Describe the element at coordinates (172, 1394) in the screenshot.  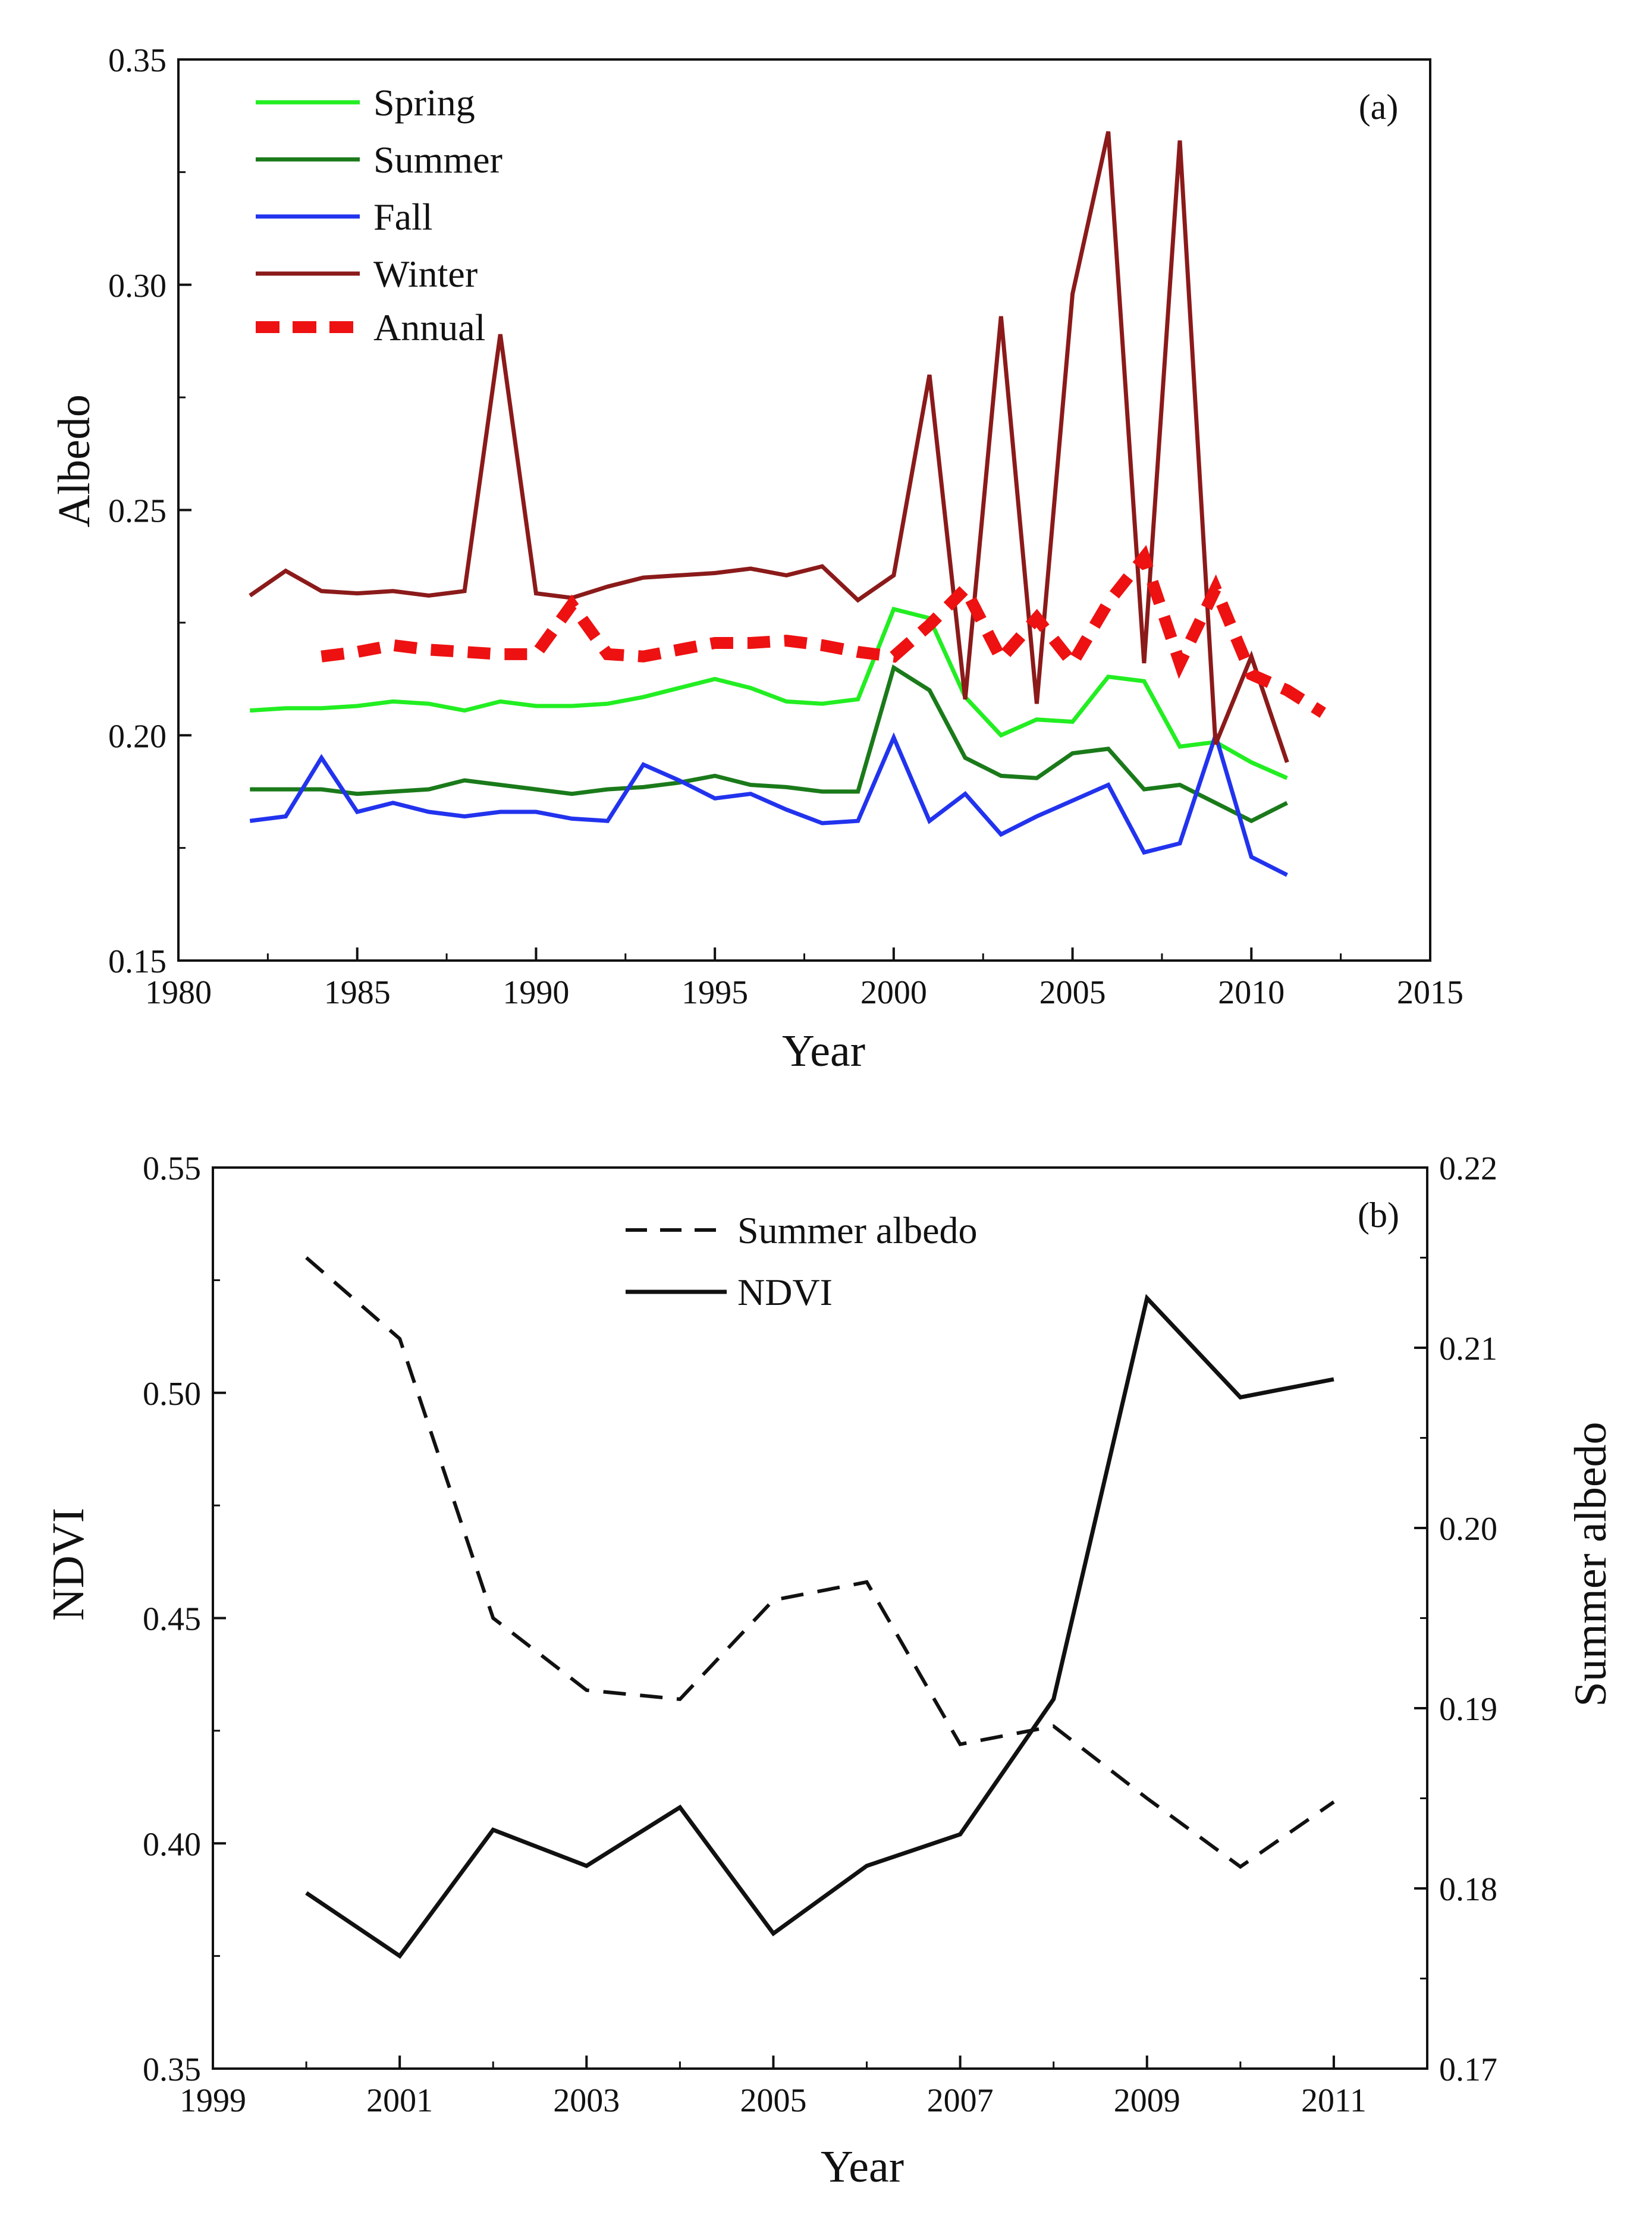
I see `chart-b-ytick-label: 0.50` at that location.